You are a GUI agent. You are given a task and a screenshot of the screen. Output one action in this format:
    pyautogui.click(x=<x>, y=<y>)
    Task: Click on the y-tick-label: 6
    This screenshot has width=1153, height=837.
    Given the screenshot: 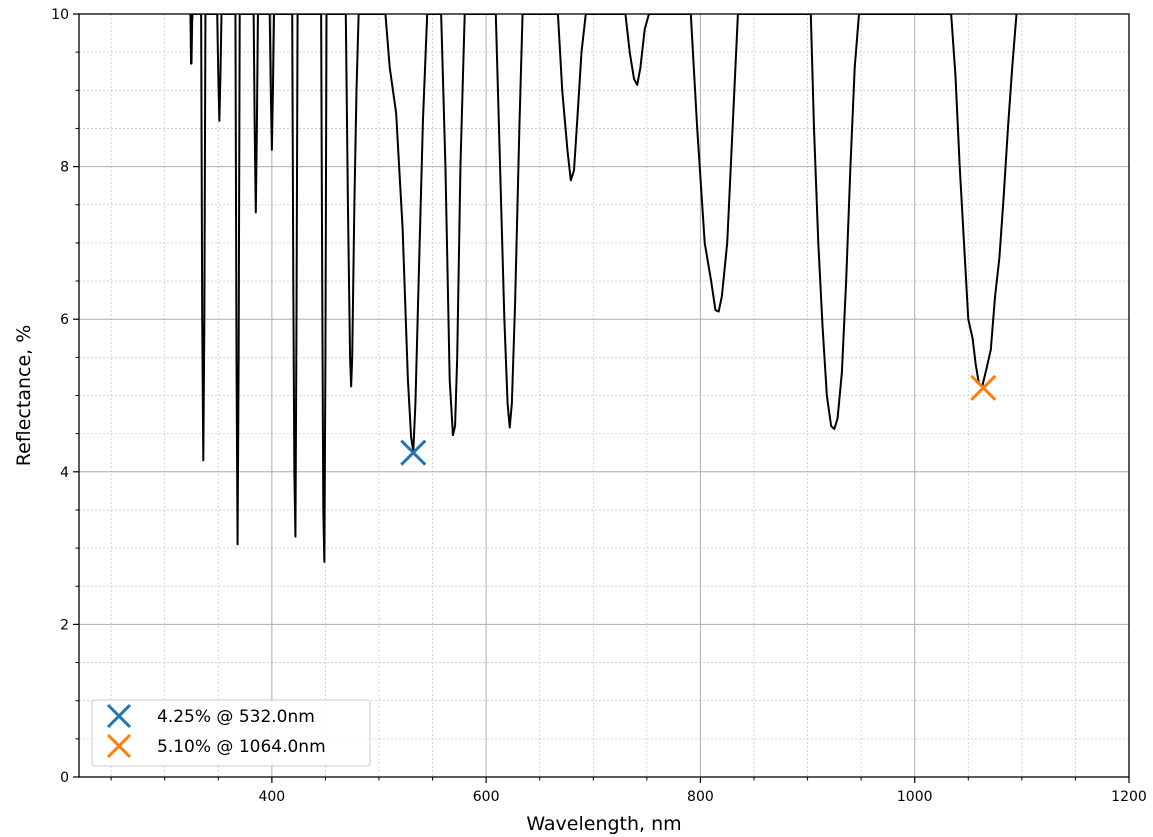 What is the action you would take?
    pyautogui.click(x=64, y=320)
    